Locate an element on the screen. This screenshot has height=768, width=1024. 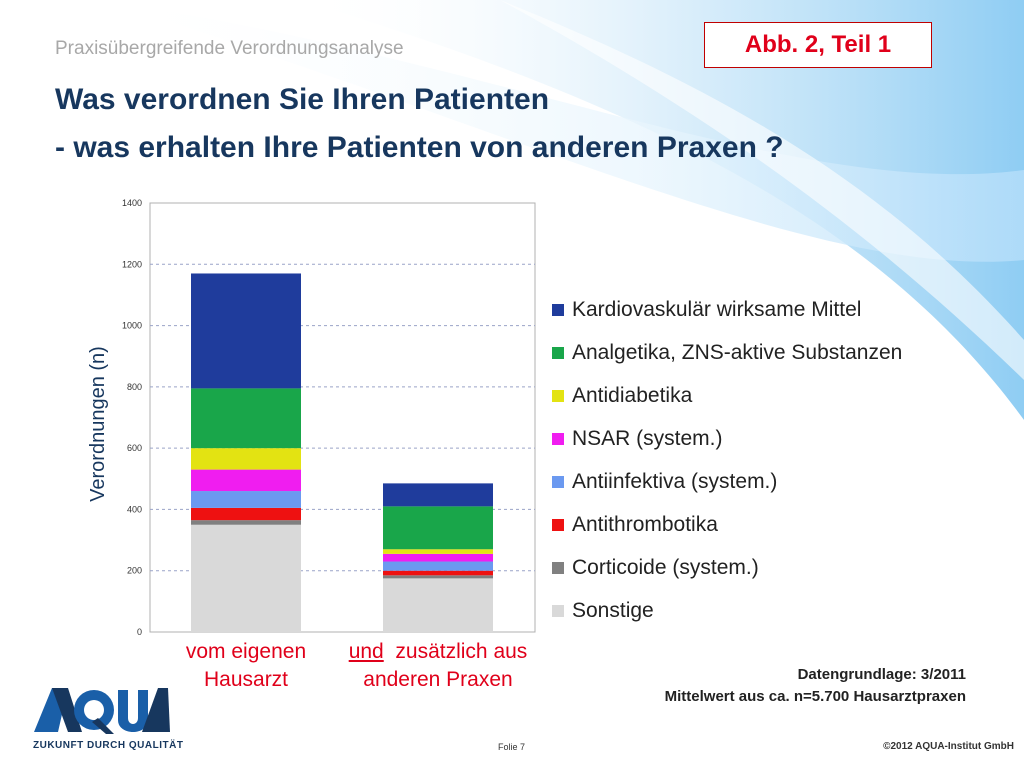
y-tick-label: 1400 is located at coordinates (132, 203).